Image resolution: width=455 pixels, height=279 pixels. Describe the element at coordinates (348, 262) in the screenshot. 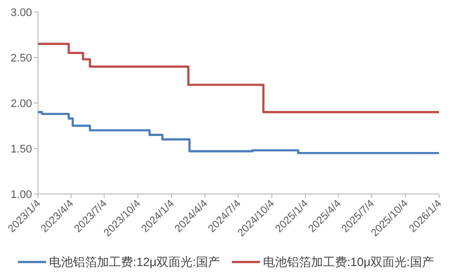

I see `legend-label: 电池铝箔加工费:10μ双面光:国产` at that location.